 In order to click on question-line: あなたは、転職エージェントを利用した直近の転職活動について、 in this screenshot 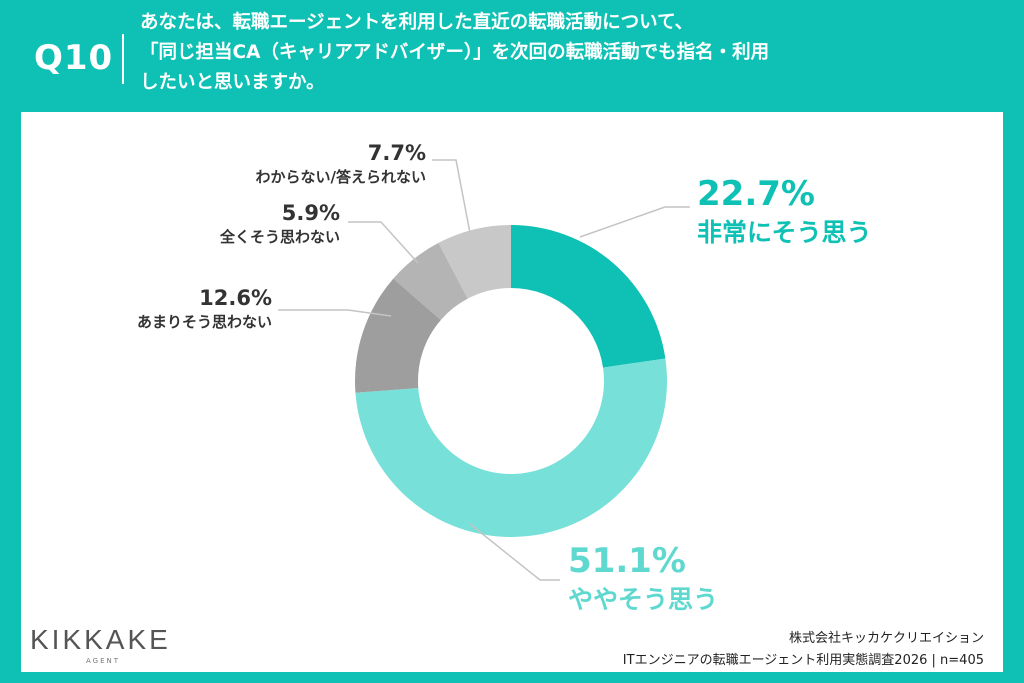, I will do `click(417, 22)`.